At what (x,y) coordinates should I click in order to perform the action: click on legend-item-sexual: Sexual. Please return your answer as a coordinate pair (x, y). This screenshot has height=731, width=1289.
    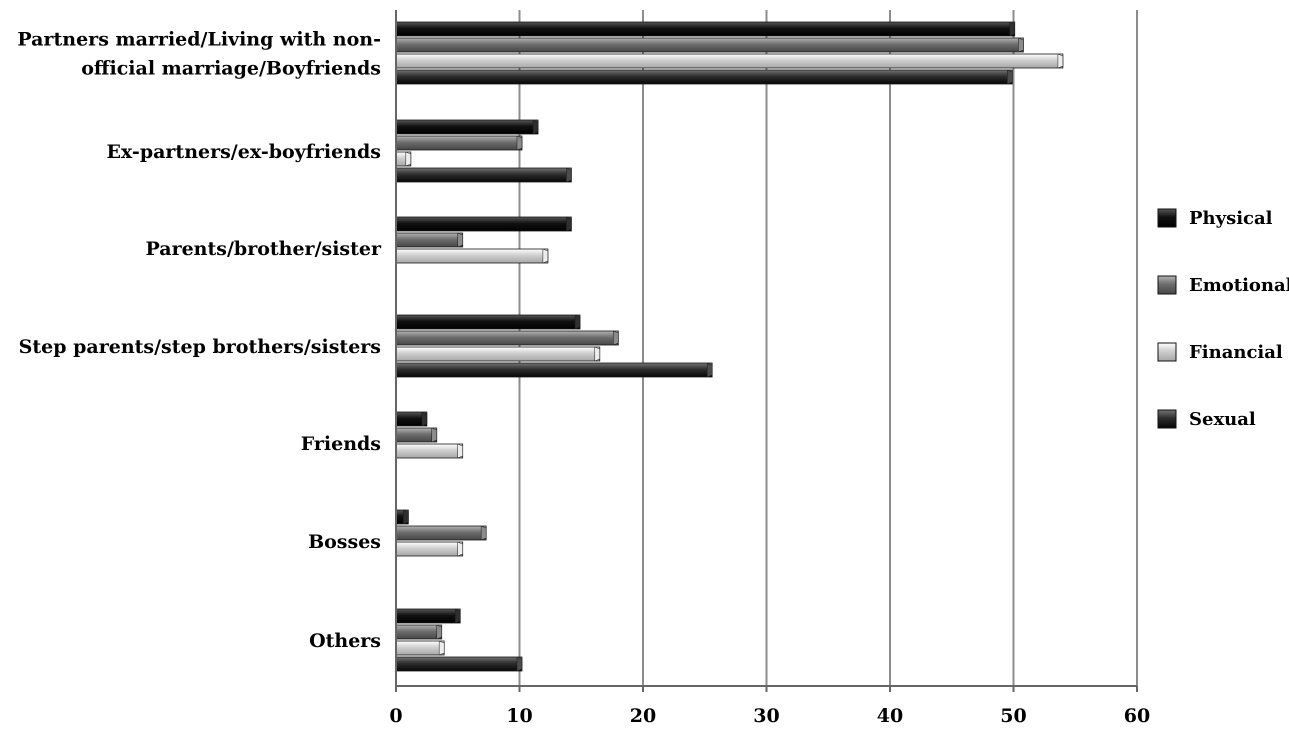
    Looking at the image, I should click on (1206, 419).